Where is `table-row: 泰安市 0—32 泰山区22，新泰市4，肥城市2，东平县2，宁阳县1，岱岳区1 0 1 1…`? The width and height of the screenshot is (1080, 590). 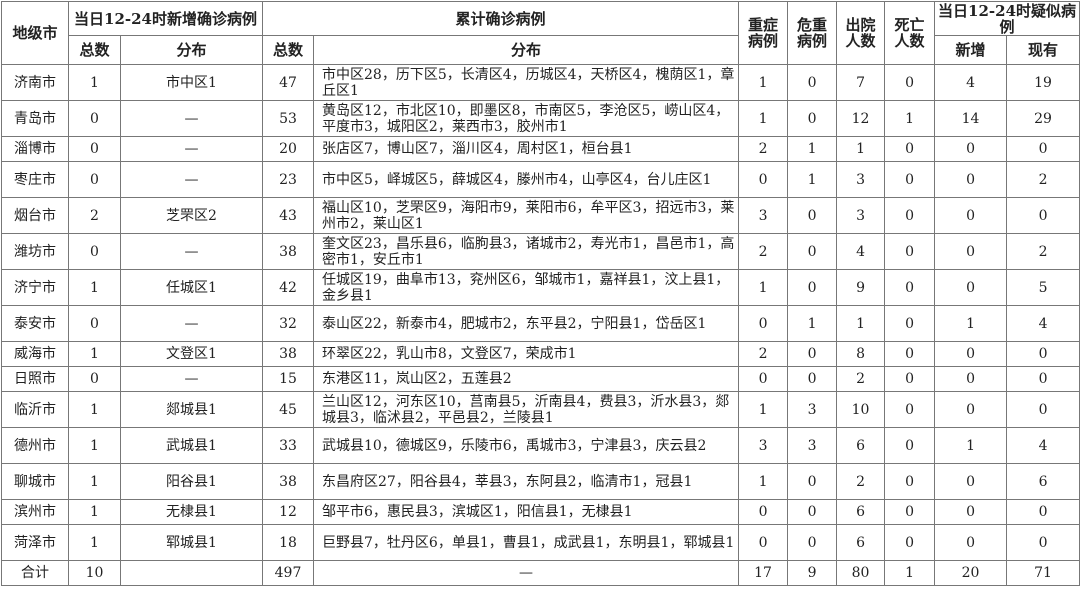 table-row: 泰安市 0—32 泰山区22，新泰市4，肥城市2，东平县2，宁阳县1，岱岳区1 0 1 1… is located at coordinates (540, 323).